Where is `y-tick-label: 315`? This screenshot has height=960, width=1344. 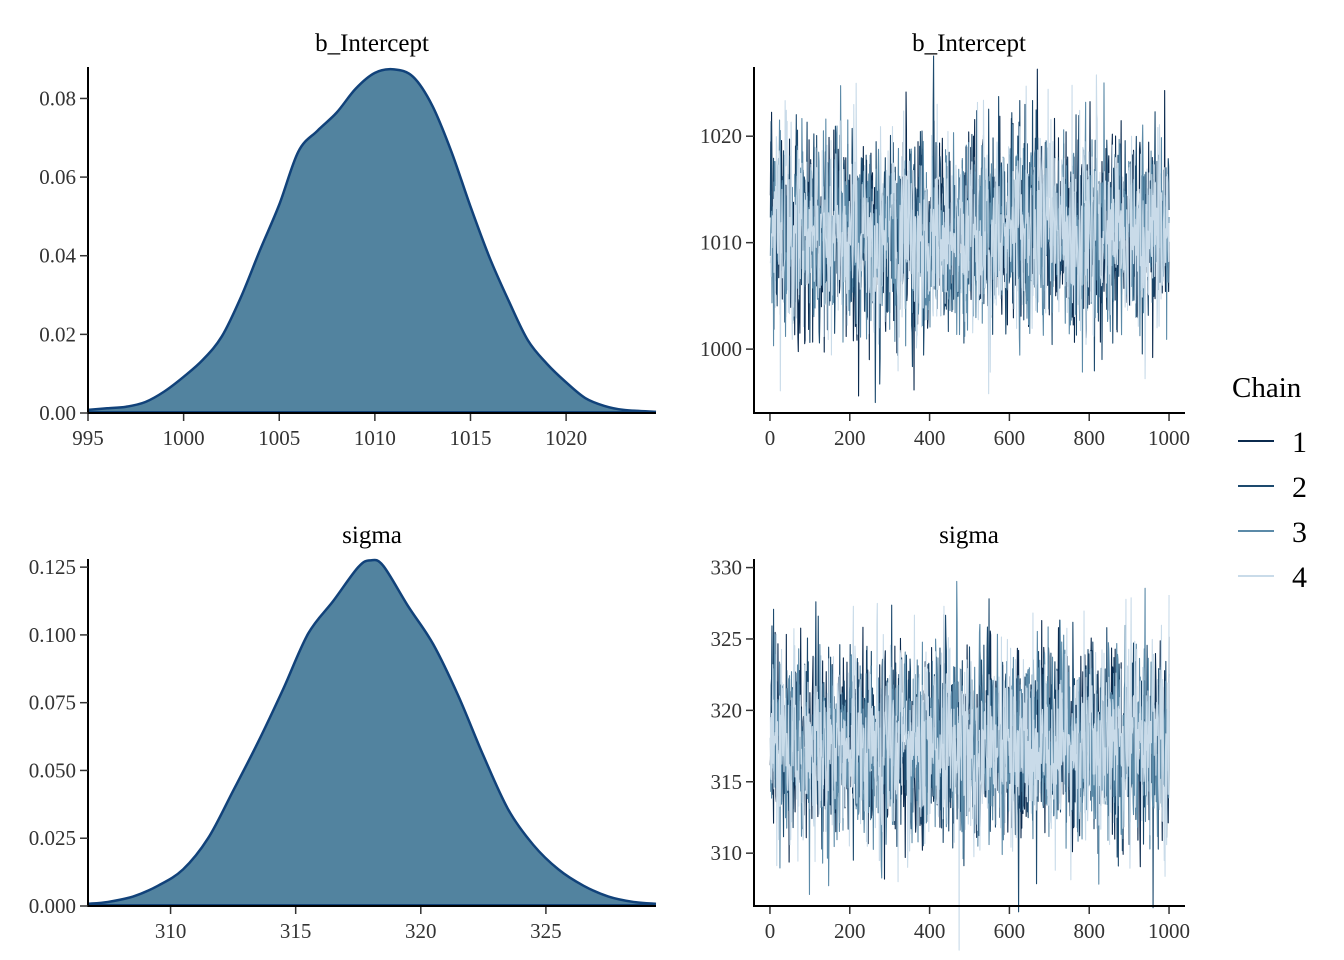
y-tick-label: 315 is located at coordinates (727, 782).